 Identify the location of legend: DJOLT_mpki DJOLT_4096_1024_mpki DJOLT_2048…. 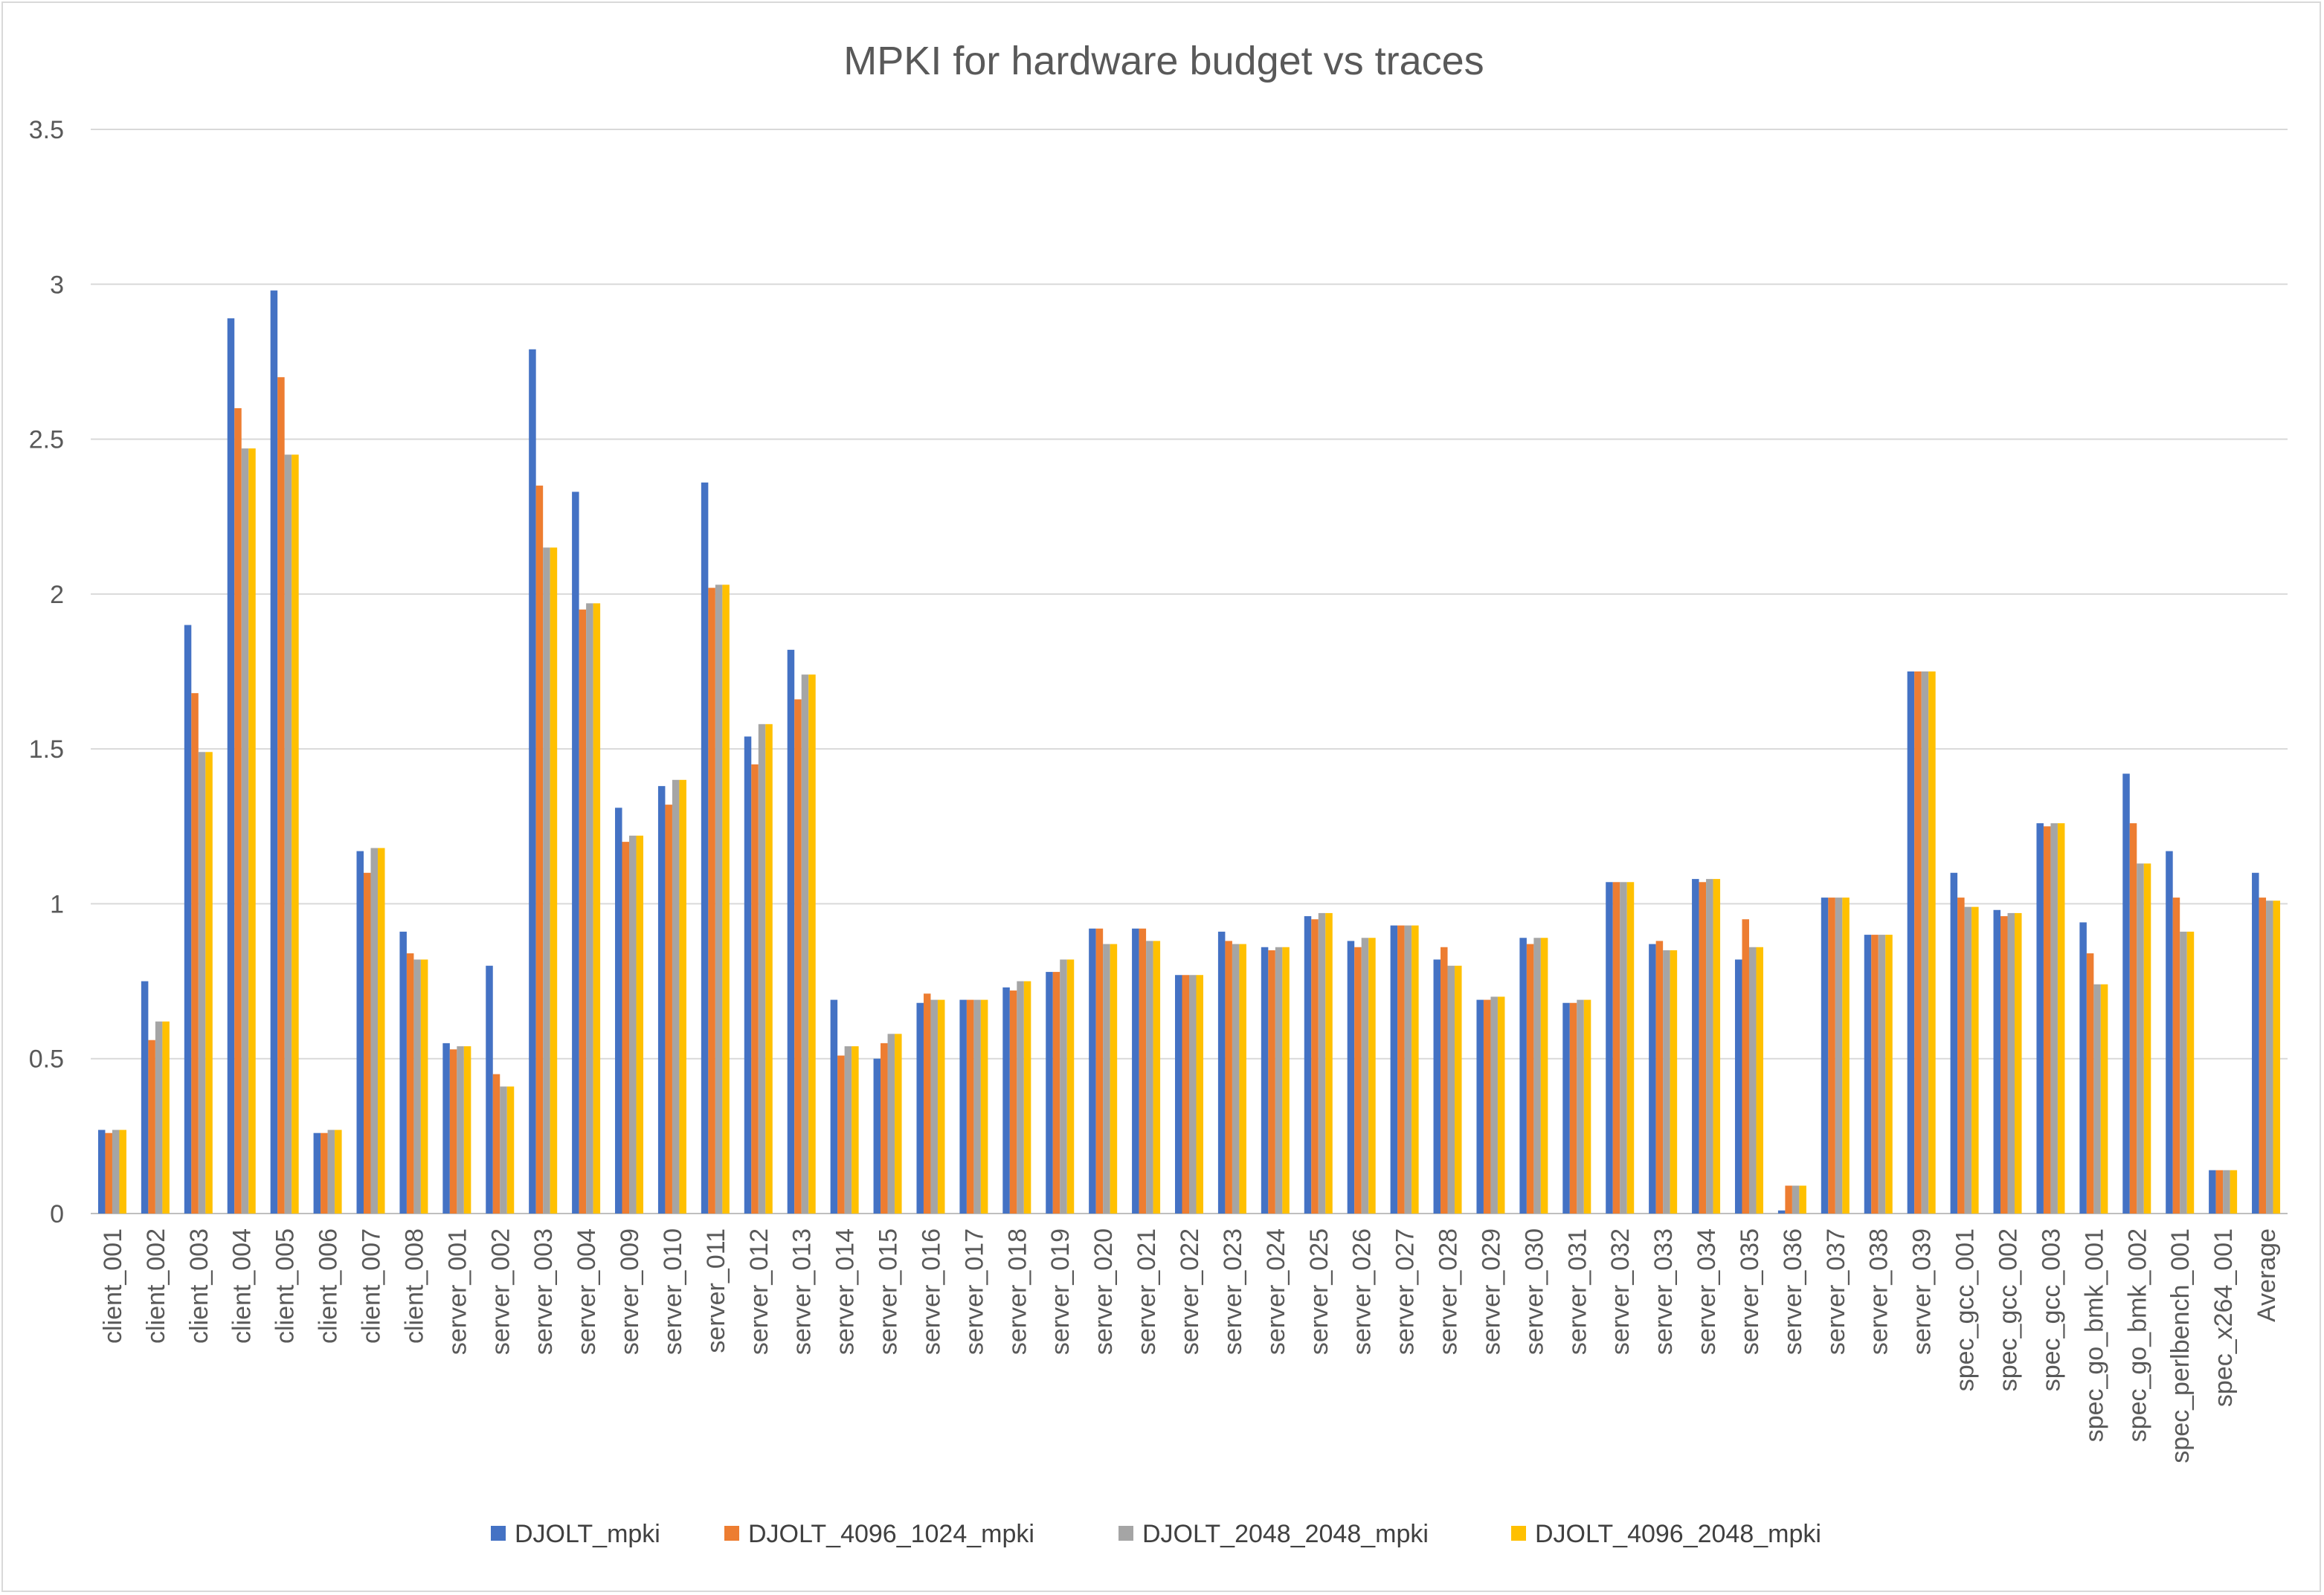
(1156, 1534).